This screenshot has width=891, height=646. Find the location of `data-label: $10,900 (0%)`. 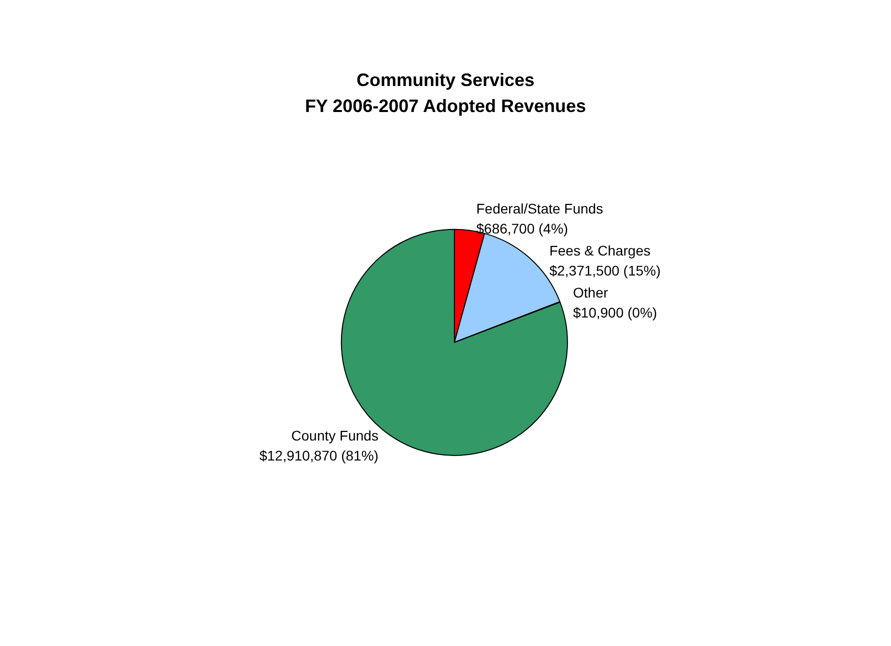

data-label: $10,900 (0%) is located at coordinates (615, 312).